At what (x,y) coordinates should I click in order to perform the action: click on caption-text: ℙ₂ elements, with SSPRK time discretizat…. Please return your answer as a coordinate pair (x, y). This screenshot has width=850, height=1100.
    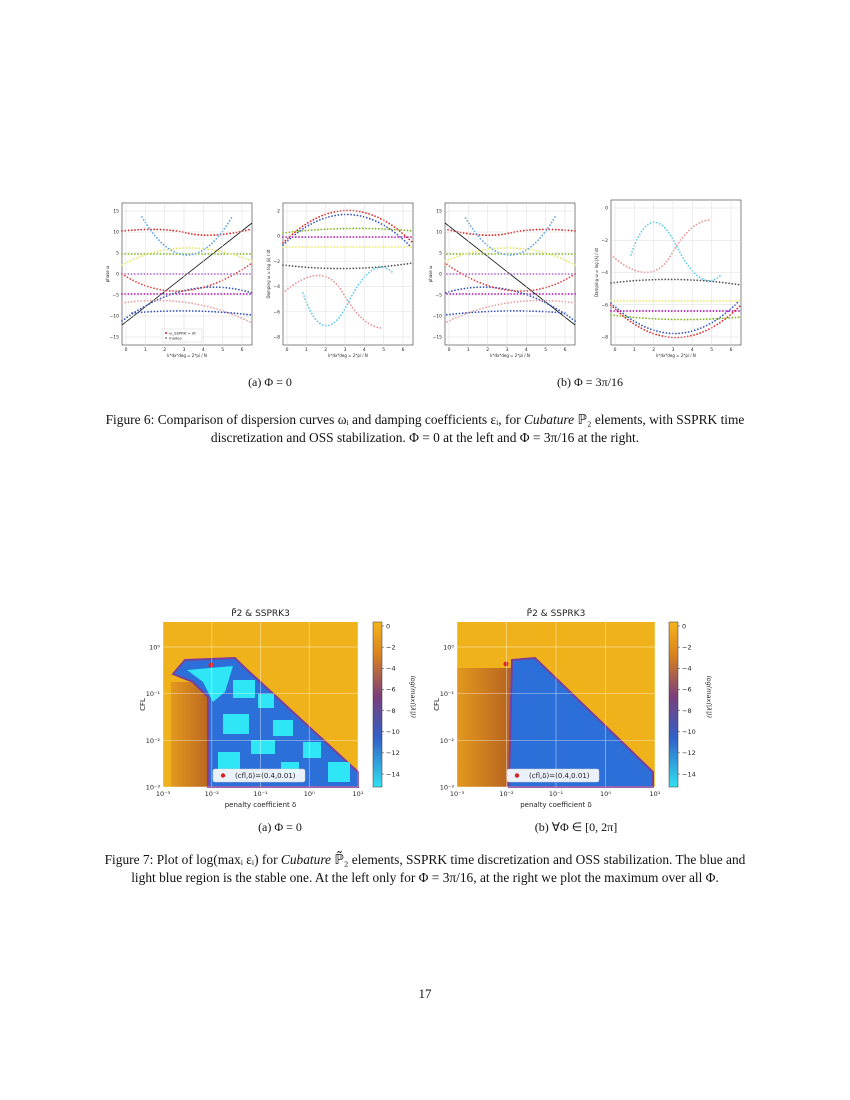
    Looking at the image, I should click on (477, 428).